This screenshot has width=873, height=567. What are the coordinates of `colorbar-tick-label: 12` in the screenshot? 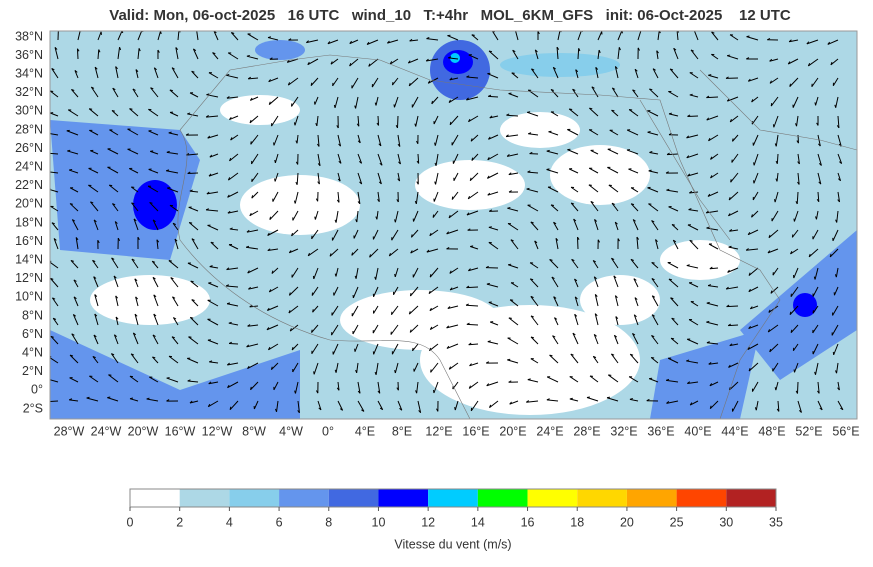 It's located at (428, 522).